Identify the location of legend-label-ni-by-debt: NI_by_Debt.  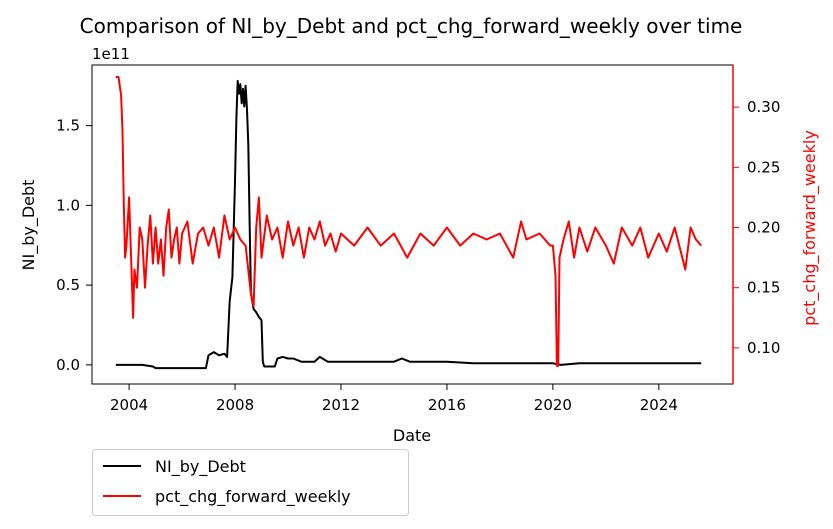
(200, 467).